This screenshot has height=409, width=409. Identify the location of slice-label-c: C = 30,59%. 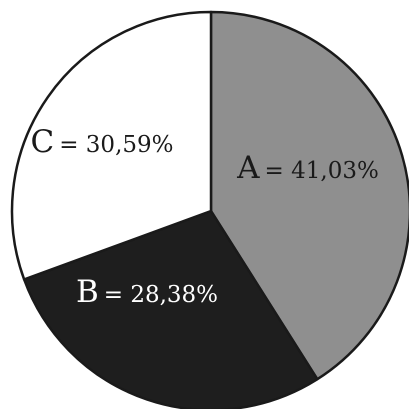
(101, 142).